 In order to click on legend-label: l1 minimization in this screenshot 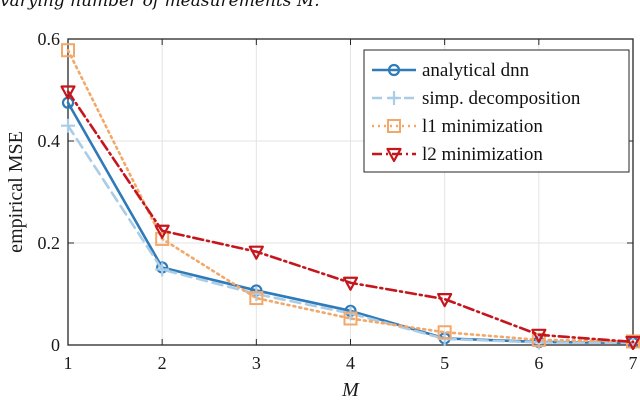, I will do `click(482, 126)`.